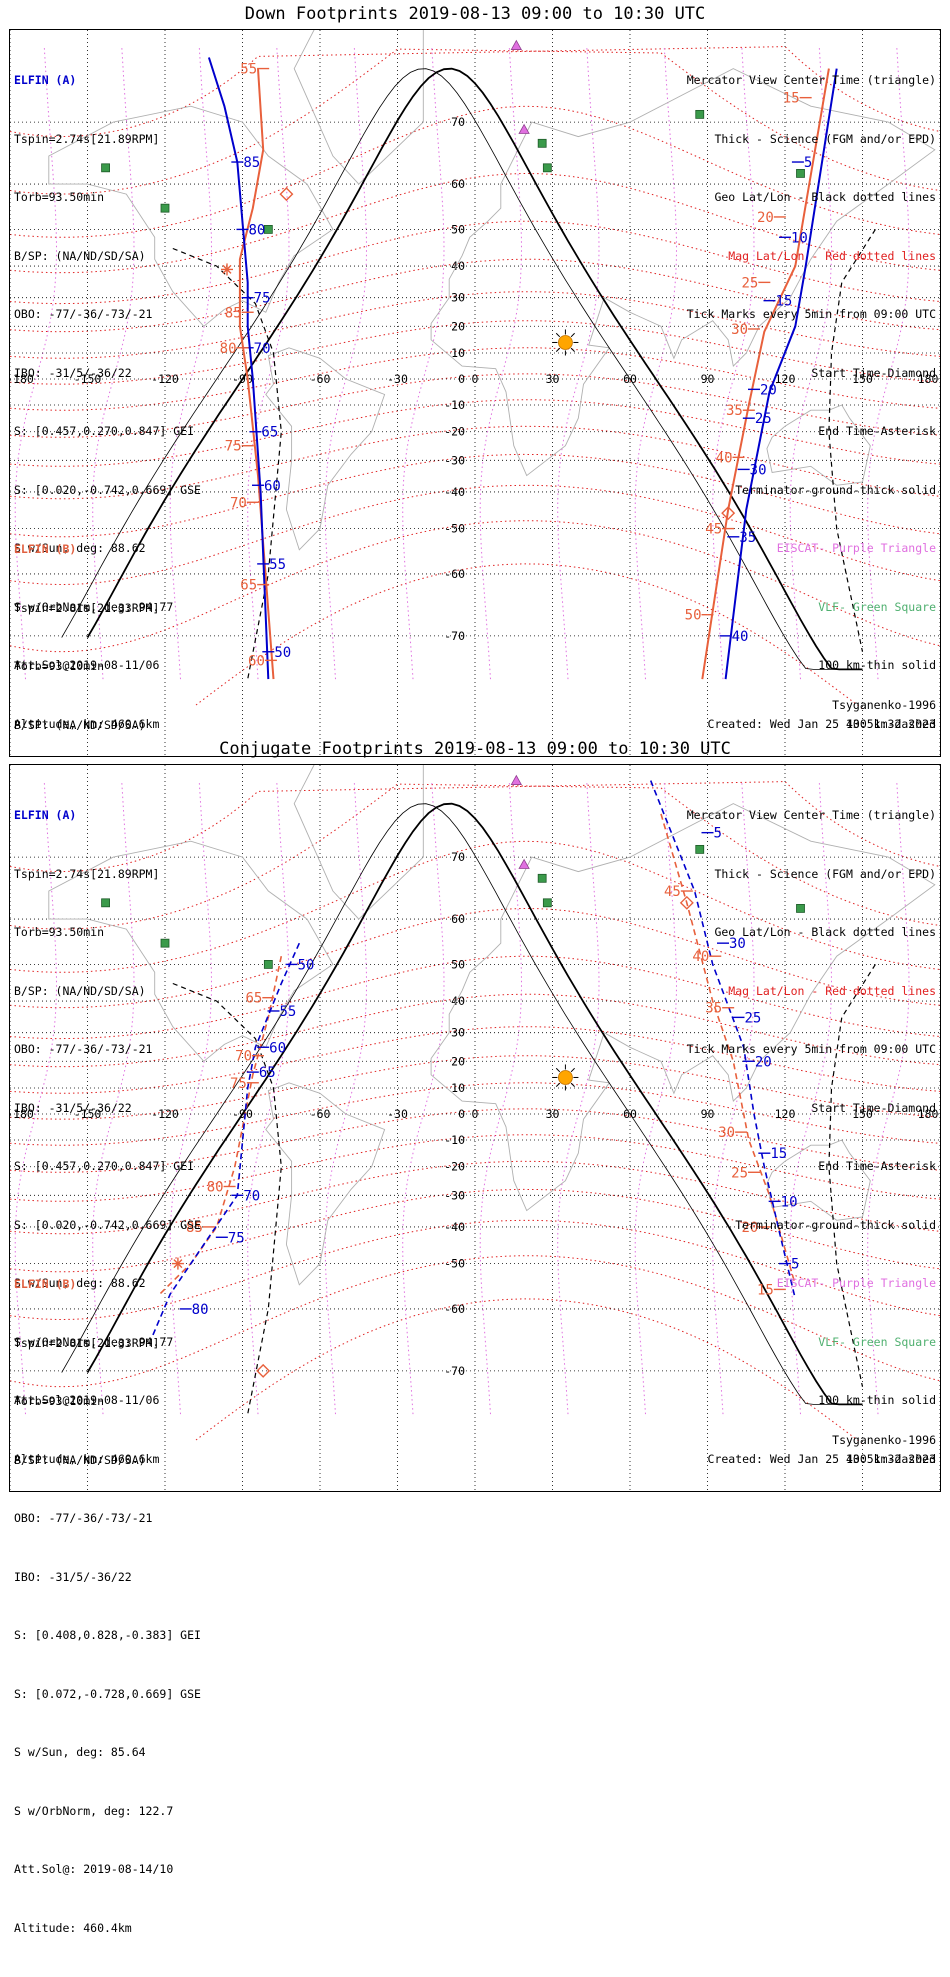  What do you see at coordinates (739, 1173) in the screenshot?
I see `elfin-b-tick-label: 25` at bounding box center [739, 1173].